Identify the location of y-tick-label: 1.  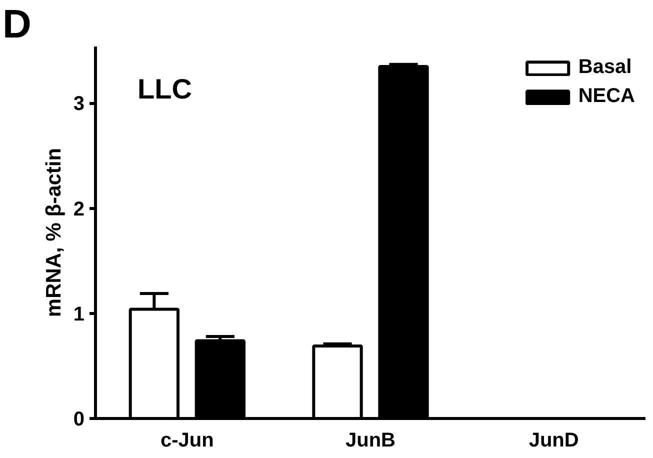
(78, 314).